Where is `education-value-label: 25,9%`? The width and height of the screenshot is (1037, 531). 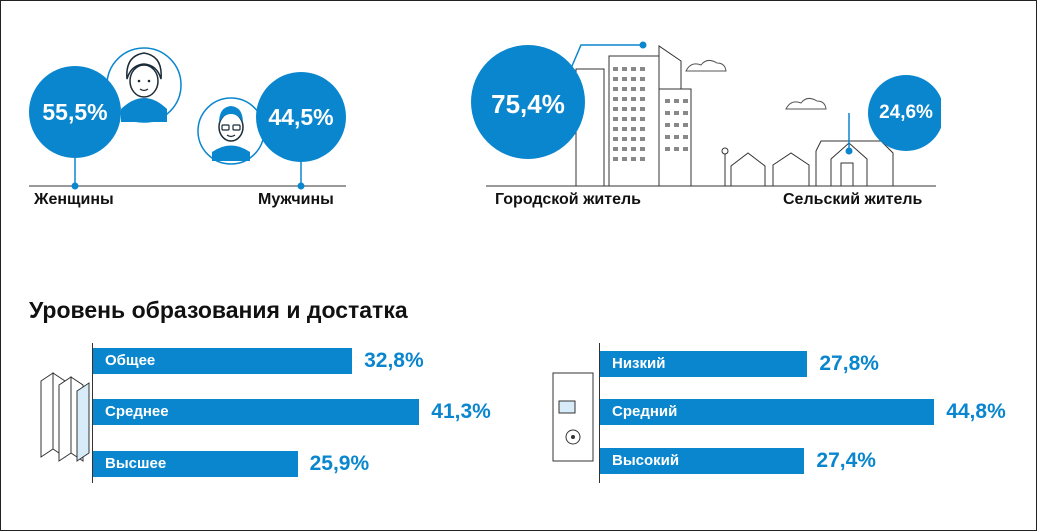 education-value-label: 25,9% is located at coordinates (339, 463).